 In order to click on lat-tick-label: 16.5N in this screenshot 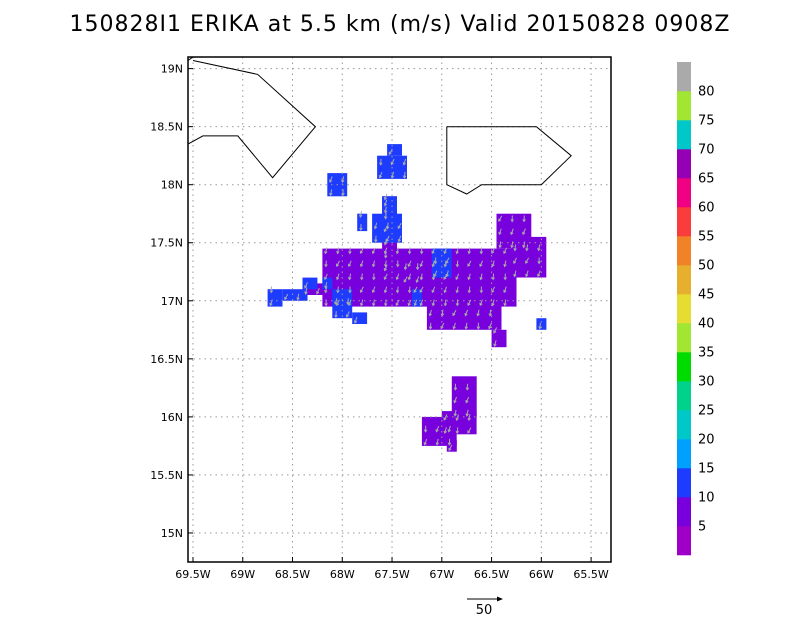, I will do `click(166, 359)`.